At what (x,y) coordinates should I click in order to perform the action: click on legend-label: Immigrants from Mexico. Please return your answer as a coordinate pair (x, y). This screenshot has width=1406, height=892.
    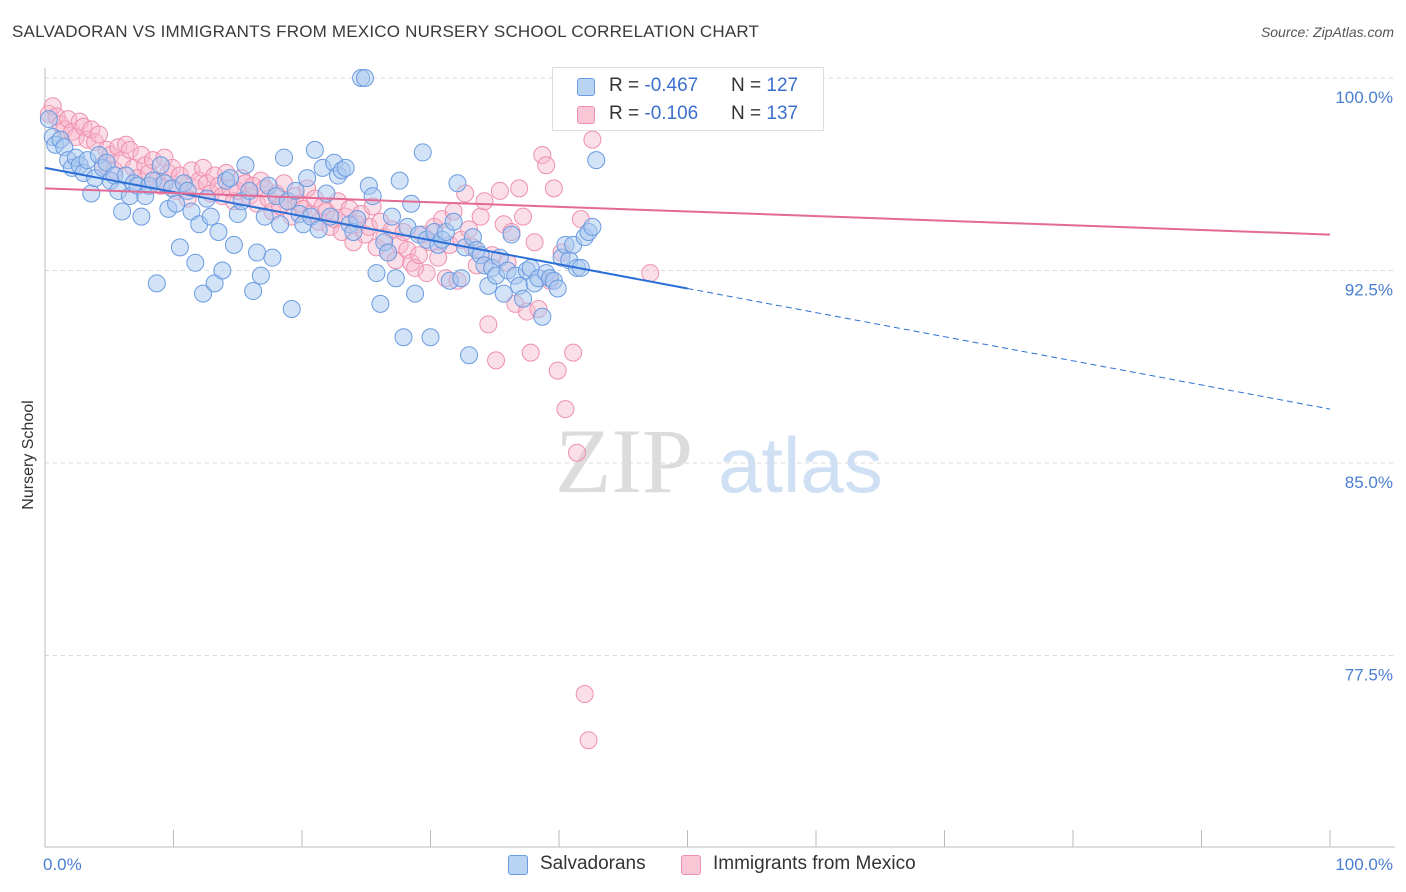
    Looking at the image, I should click on (814, 863).